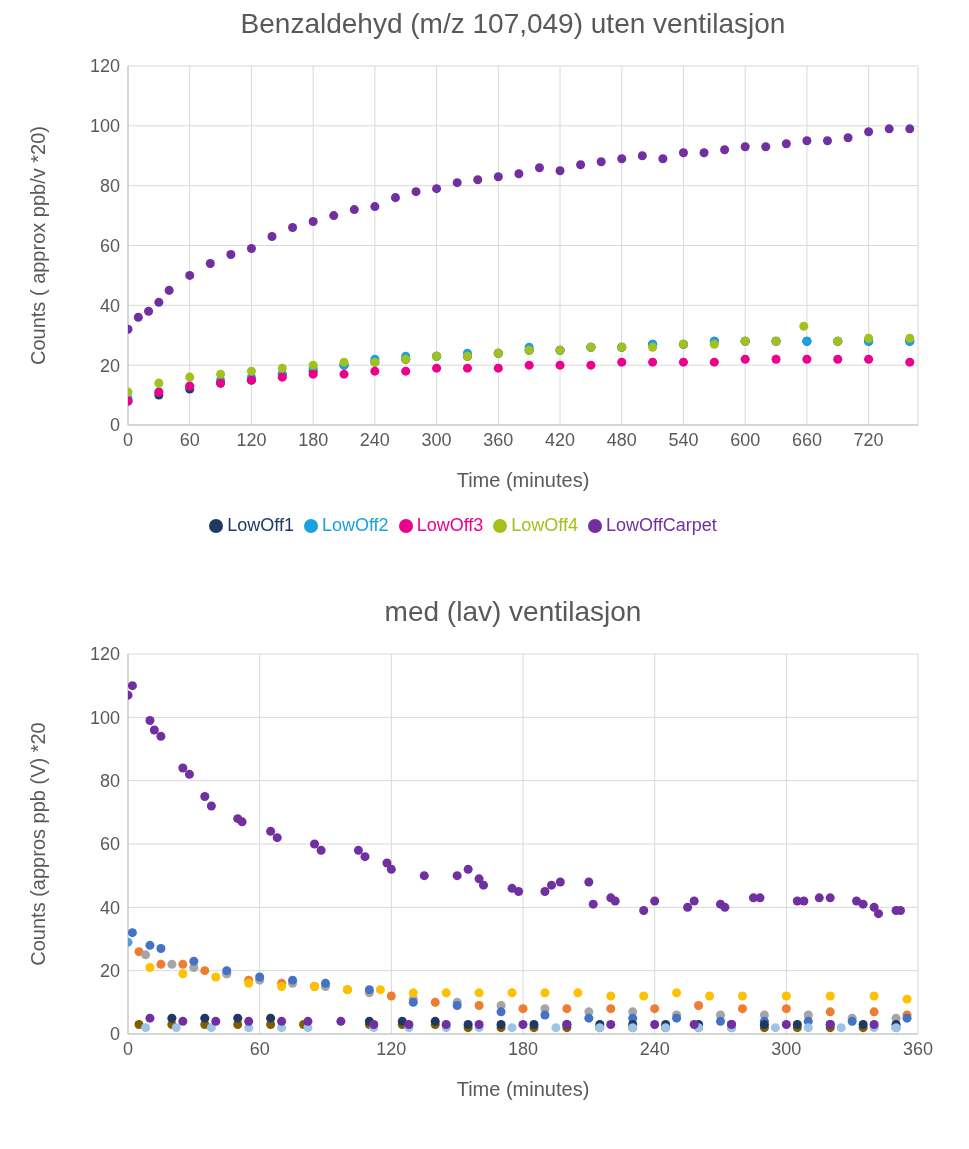 The width and height of the screenshot is (969, 1149). What do you see at coordinates (513, 24) in the screenshot?
I see `chart-title: Benzaldehyd (m/z 107,049) uten ventilasjon` at bounding box center [513, 24].